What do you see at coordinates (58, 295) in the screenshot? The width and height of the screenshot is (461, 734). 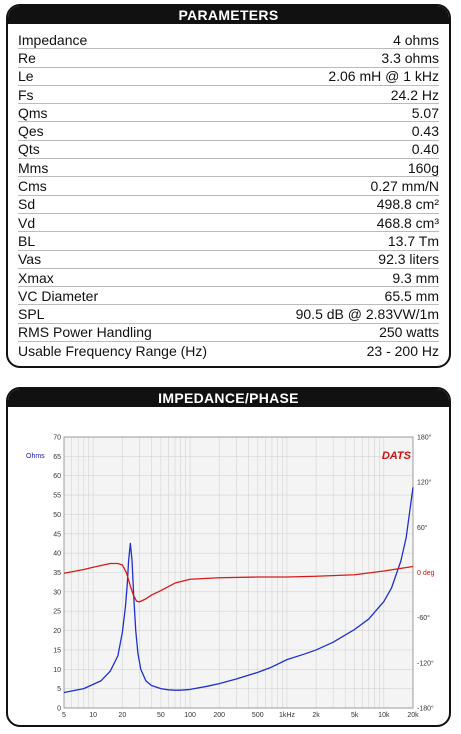 I see `parameter-name: VC Diameter` at bounding box center [58, 295].